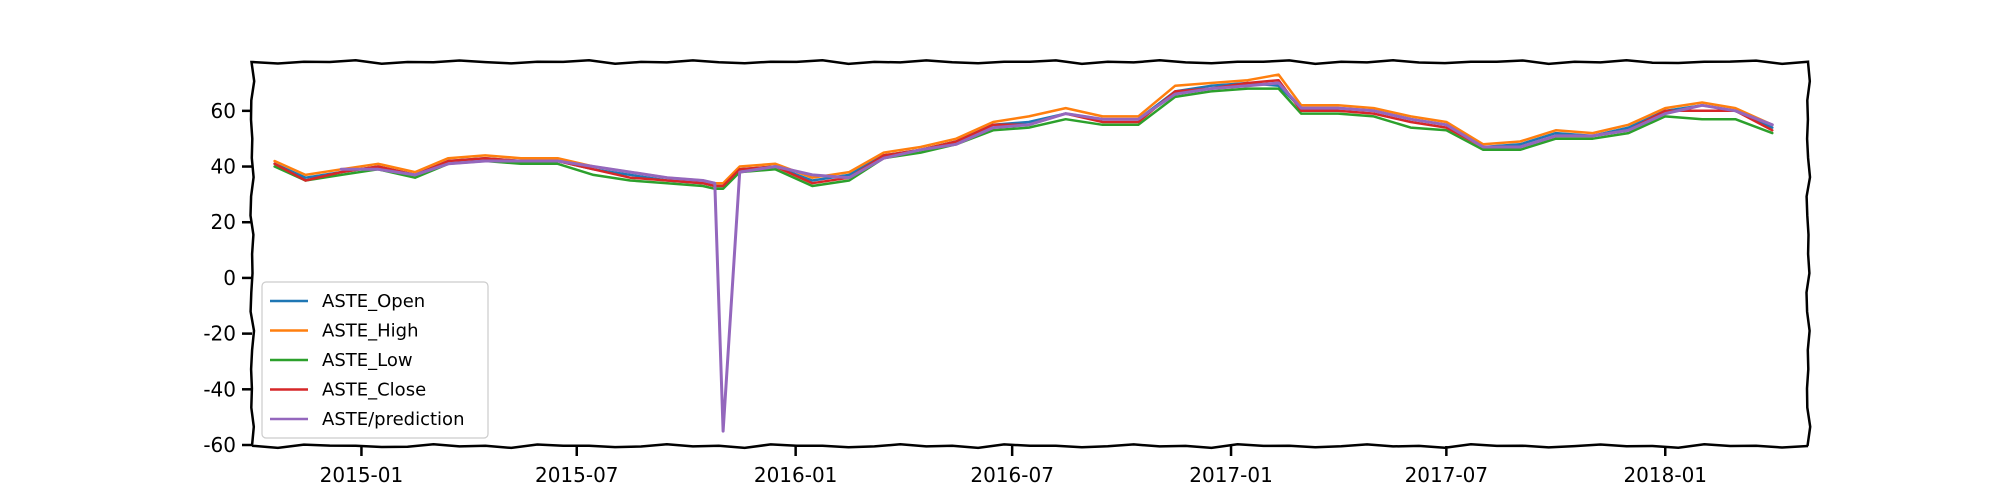  What do you see at coordinates (1012, 475) in the screenshot?
I see `x-tick-label: 2016-07` at bounding box center [1012, 475].